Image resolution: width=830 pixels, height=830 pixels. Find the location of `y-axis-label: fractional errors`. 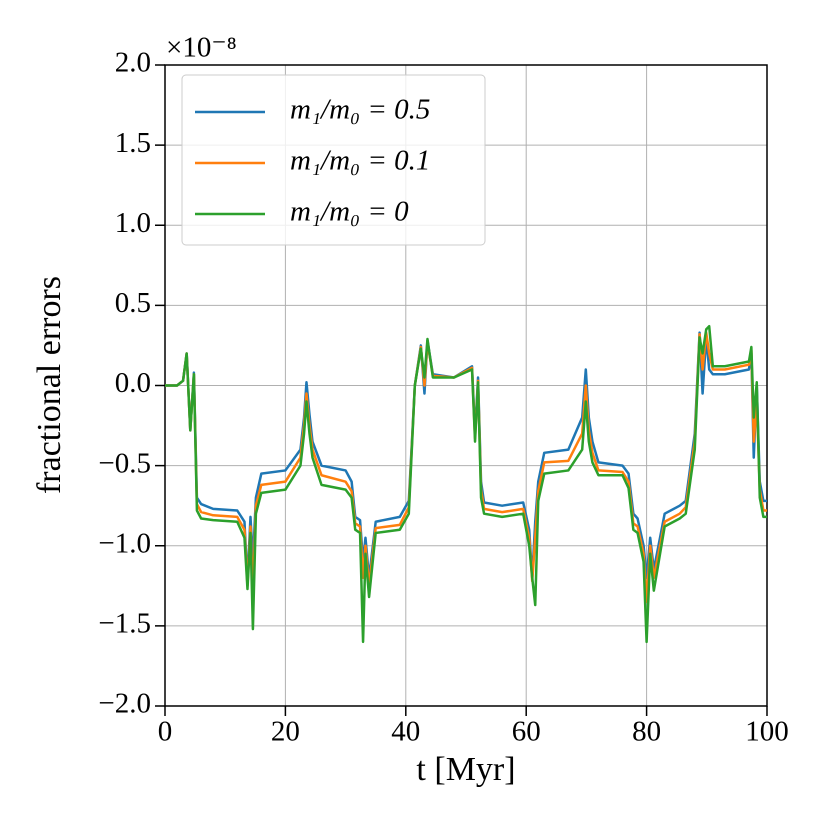

y-axis-label: fractional errors is located at coordinates (49, 385).